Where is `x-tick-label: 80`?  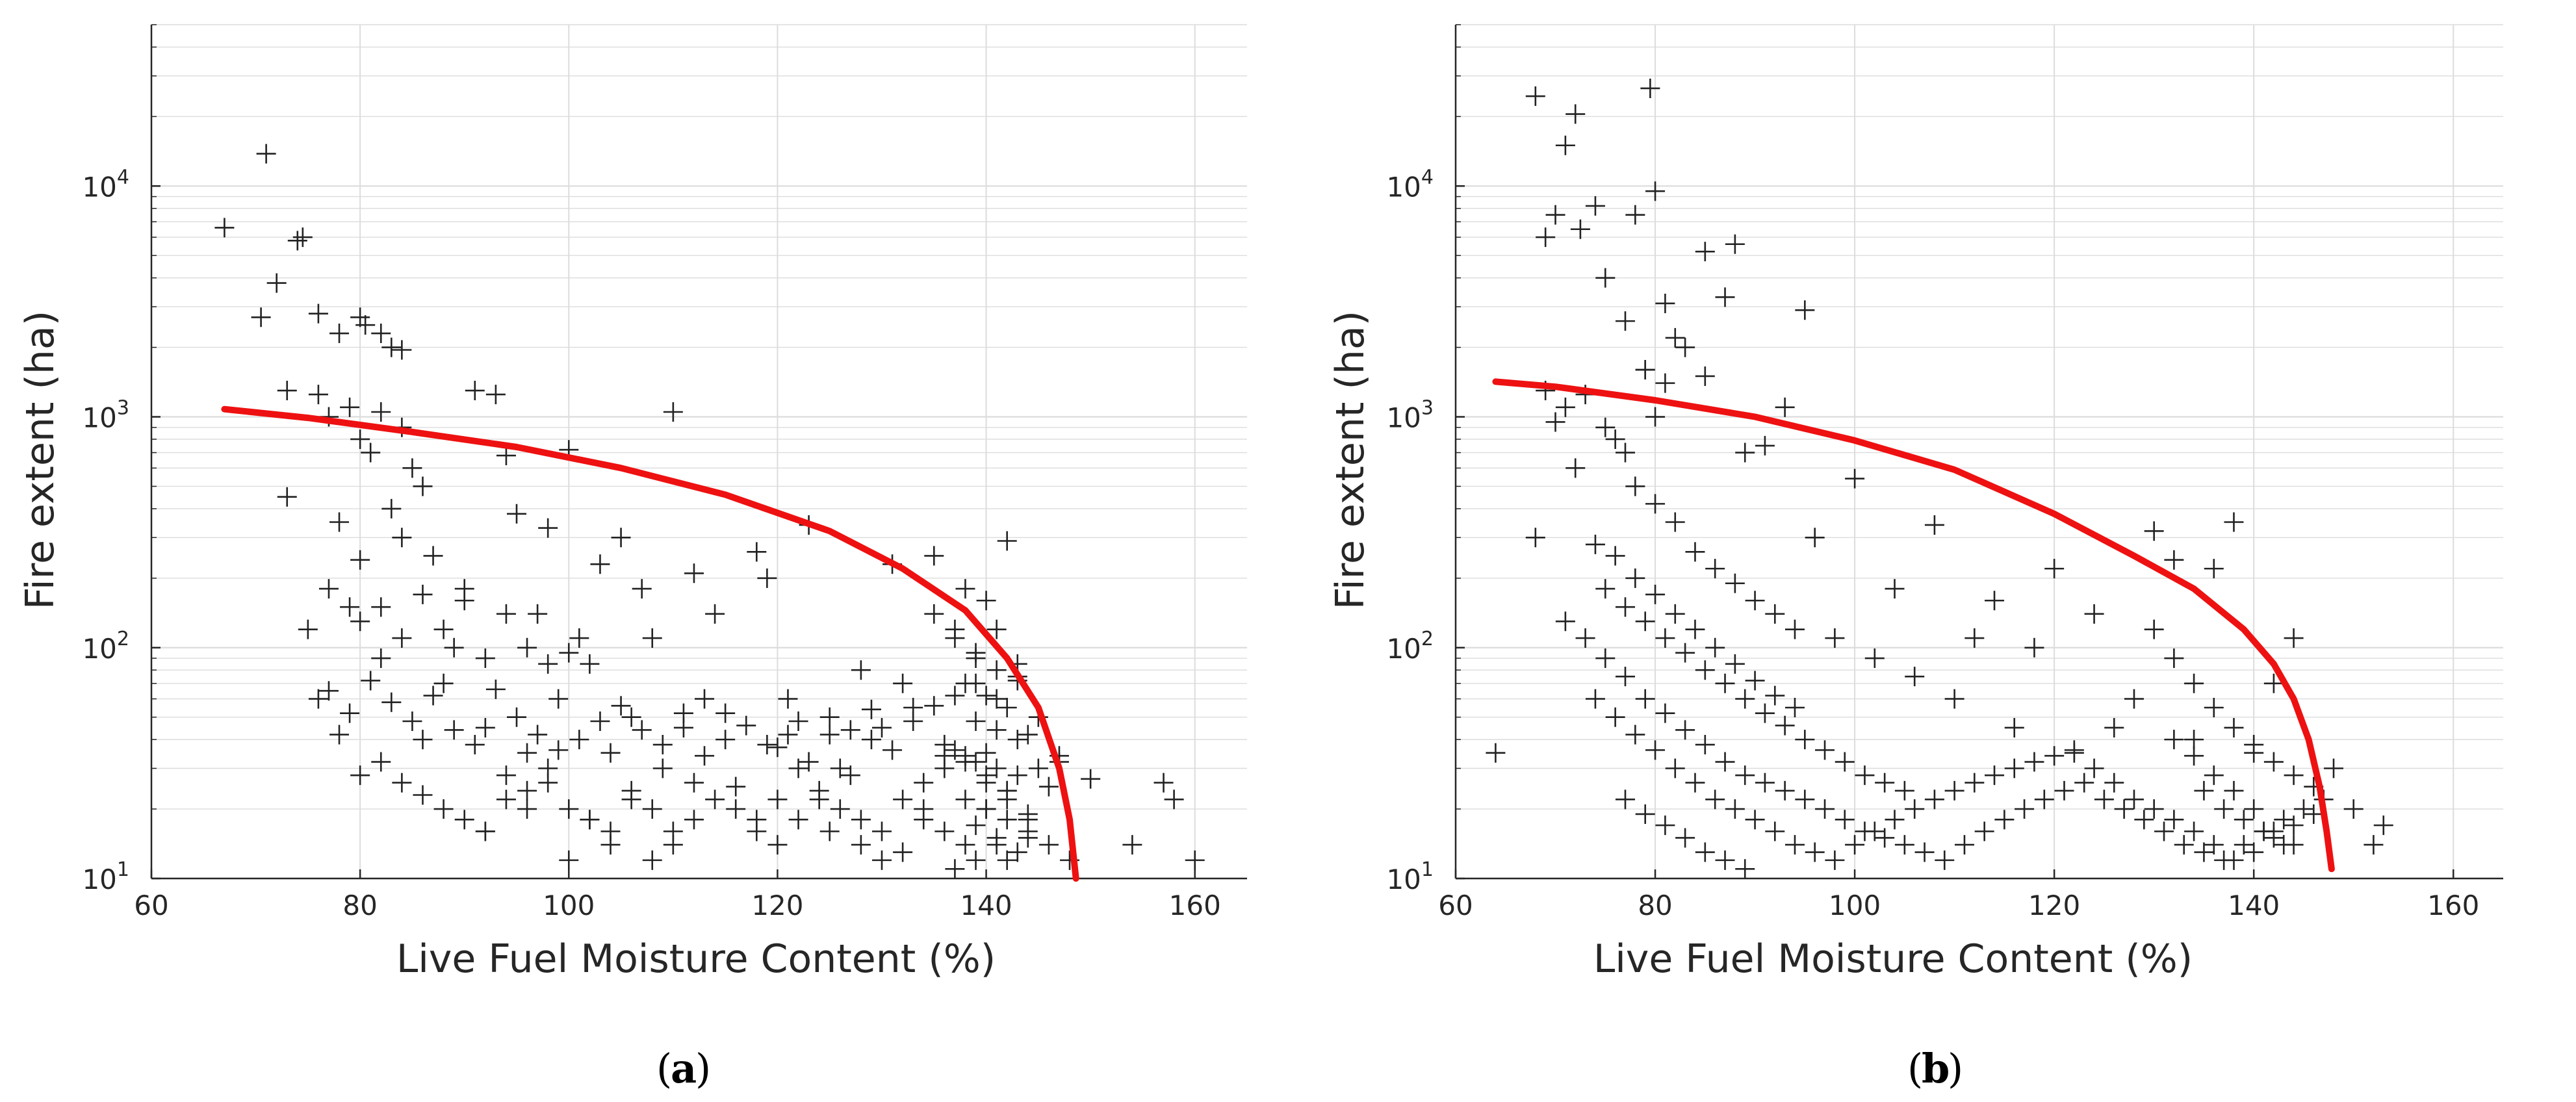 x-tick-label: 80 is located at coordinates (360, 905).